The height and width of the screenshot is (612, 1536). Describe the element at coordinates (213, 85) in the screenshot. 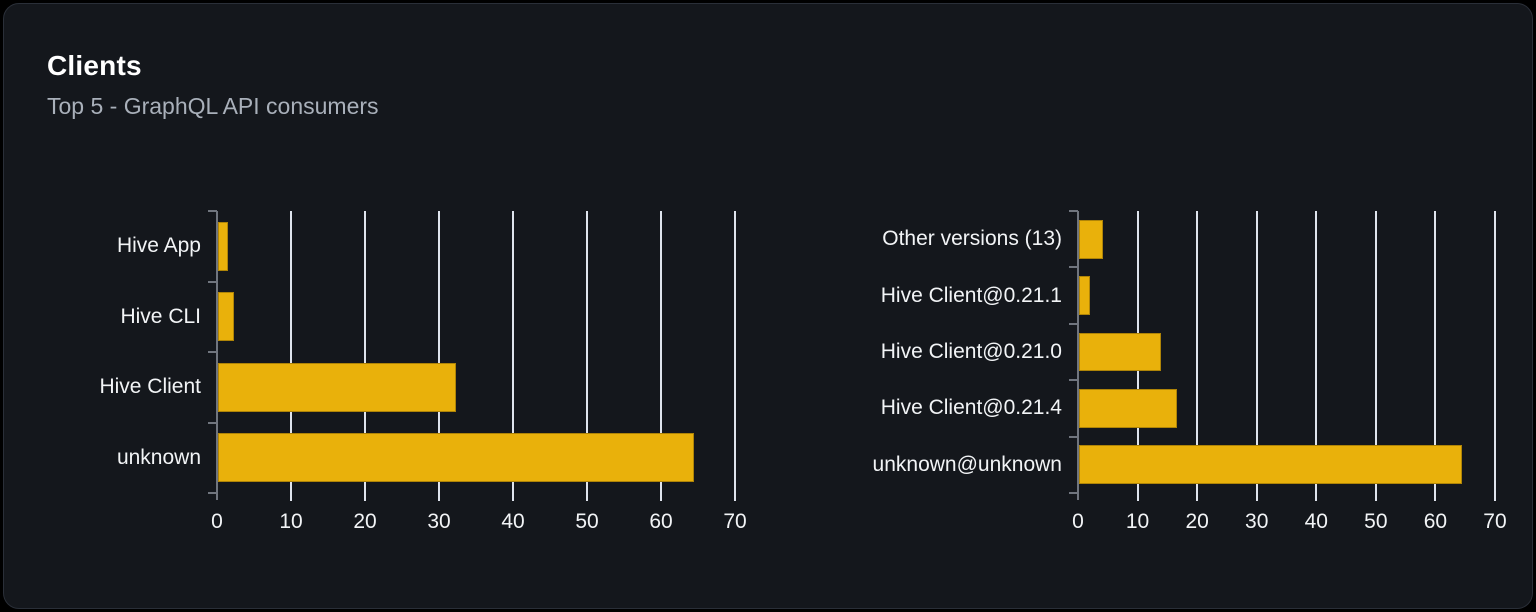

I see `card-header: Clients Top 5 - GraphQL API consumers` at that location.